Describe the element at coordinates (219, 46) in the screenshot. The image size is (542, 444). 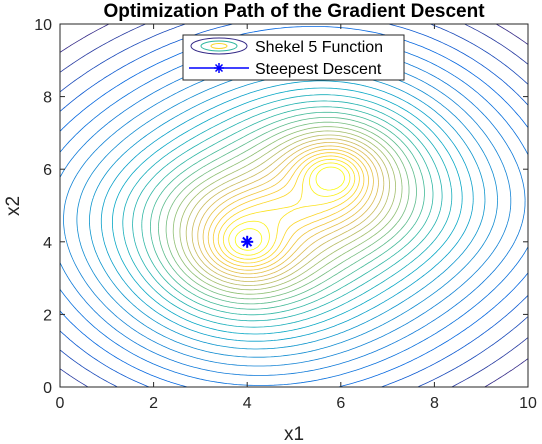
I see `legend-contour-icon` at that location.